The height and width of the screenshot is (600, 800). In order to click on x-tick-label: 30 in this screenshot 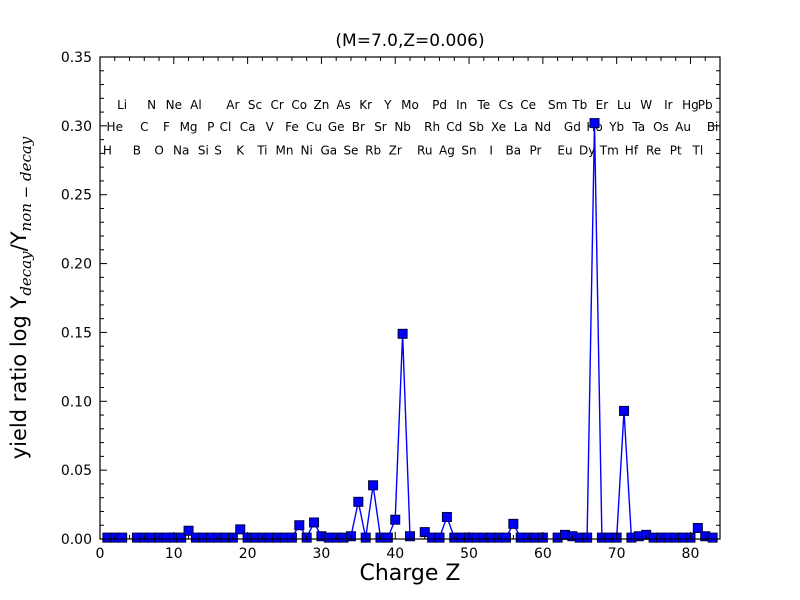, I will do `click(322, 554)`.